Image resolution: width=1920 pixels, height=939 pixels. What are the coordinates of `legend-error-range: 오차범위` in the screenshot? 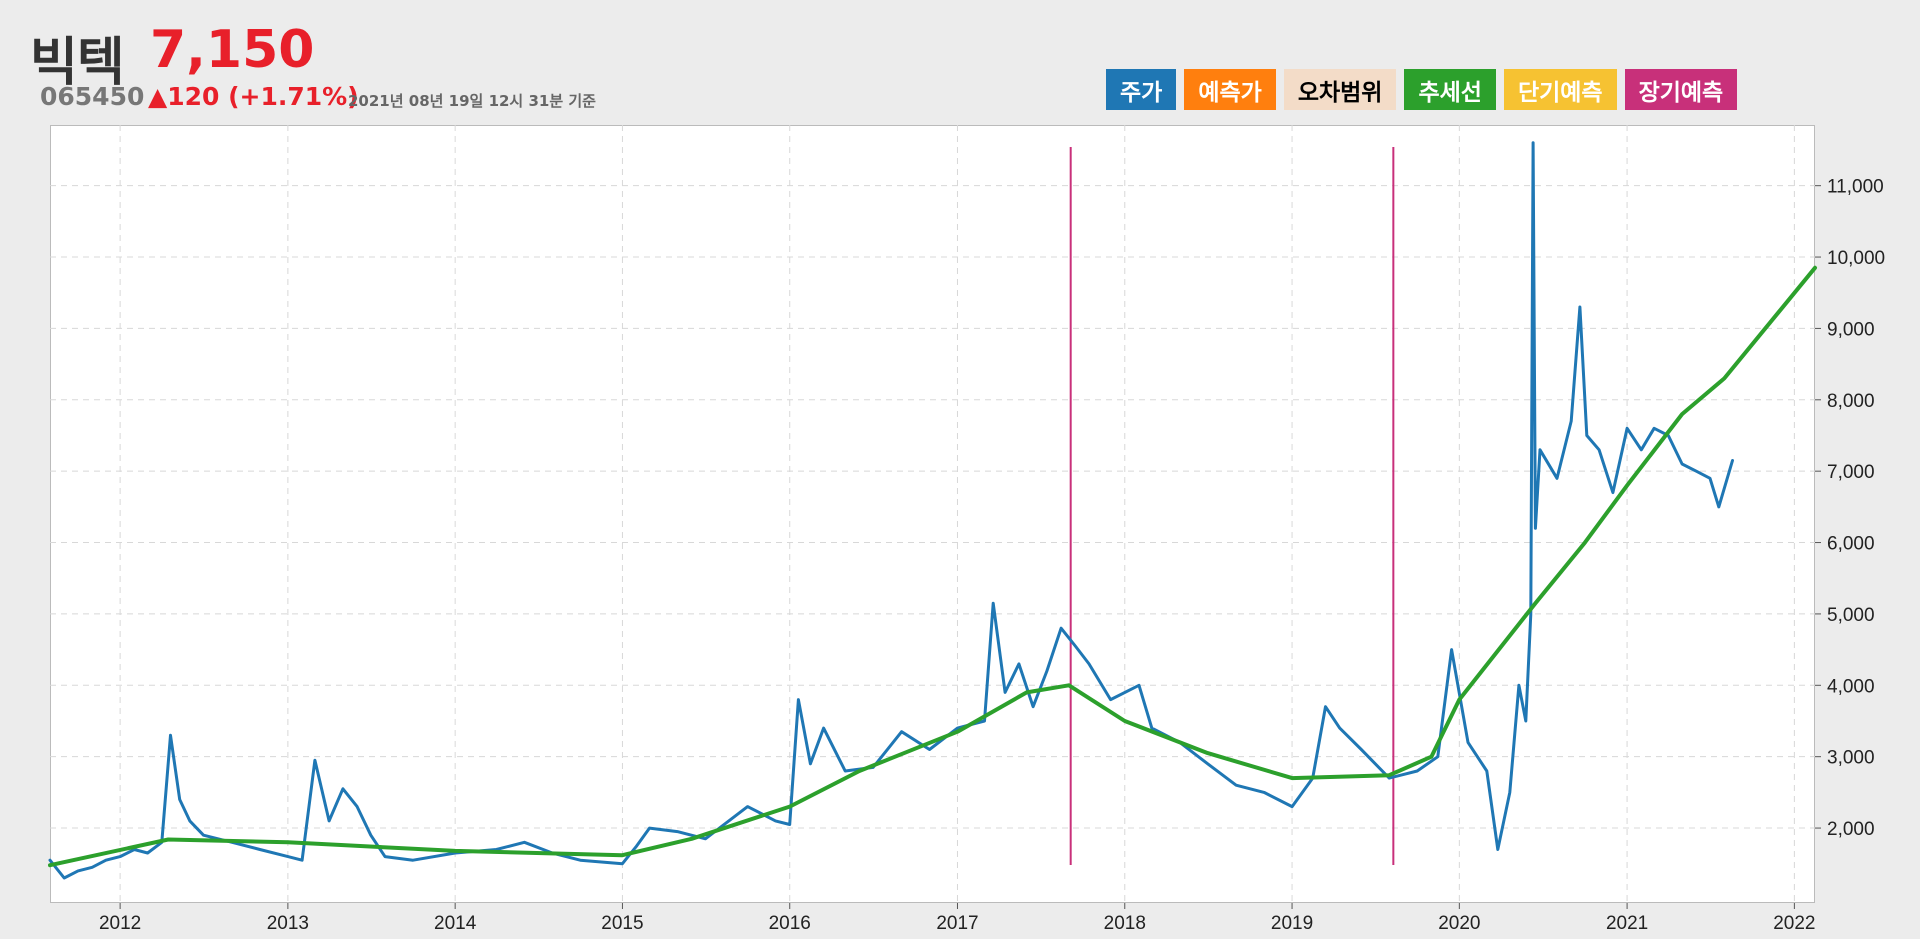 It's located at (1340, 89).